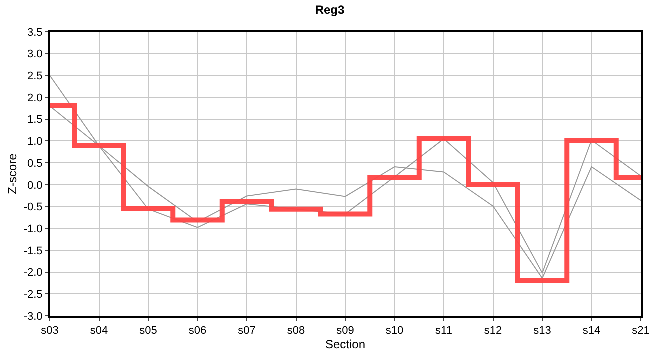 This screenshot has height=360, width=660. What do you see at coordinates (35, 98) in the screenshot?
I see `y-tick-label: 2.0` at bounding box center [35, 98].